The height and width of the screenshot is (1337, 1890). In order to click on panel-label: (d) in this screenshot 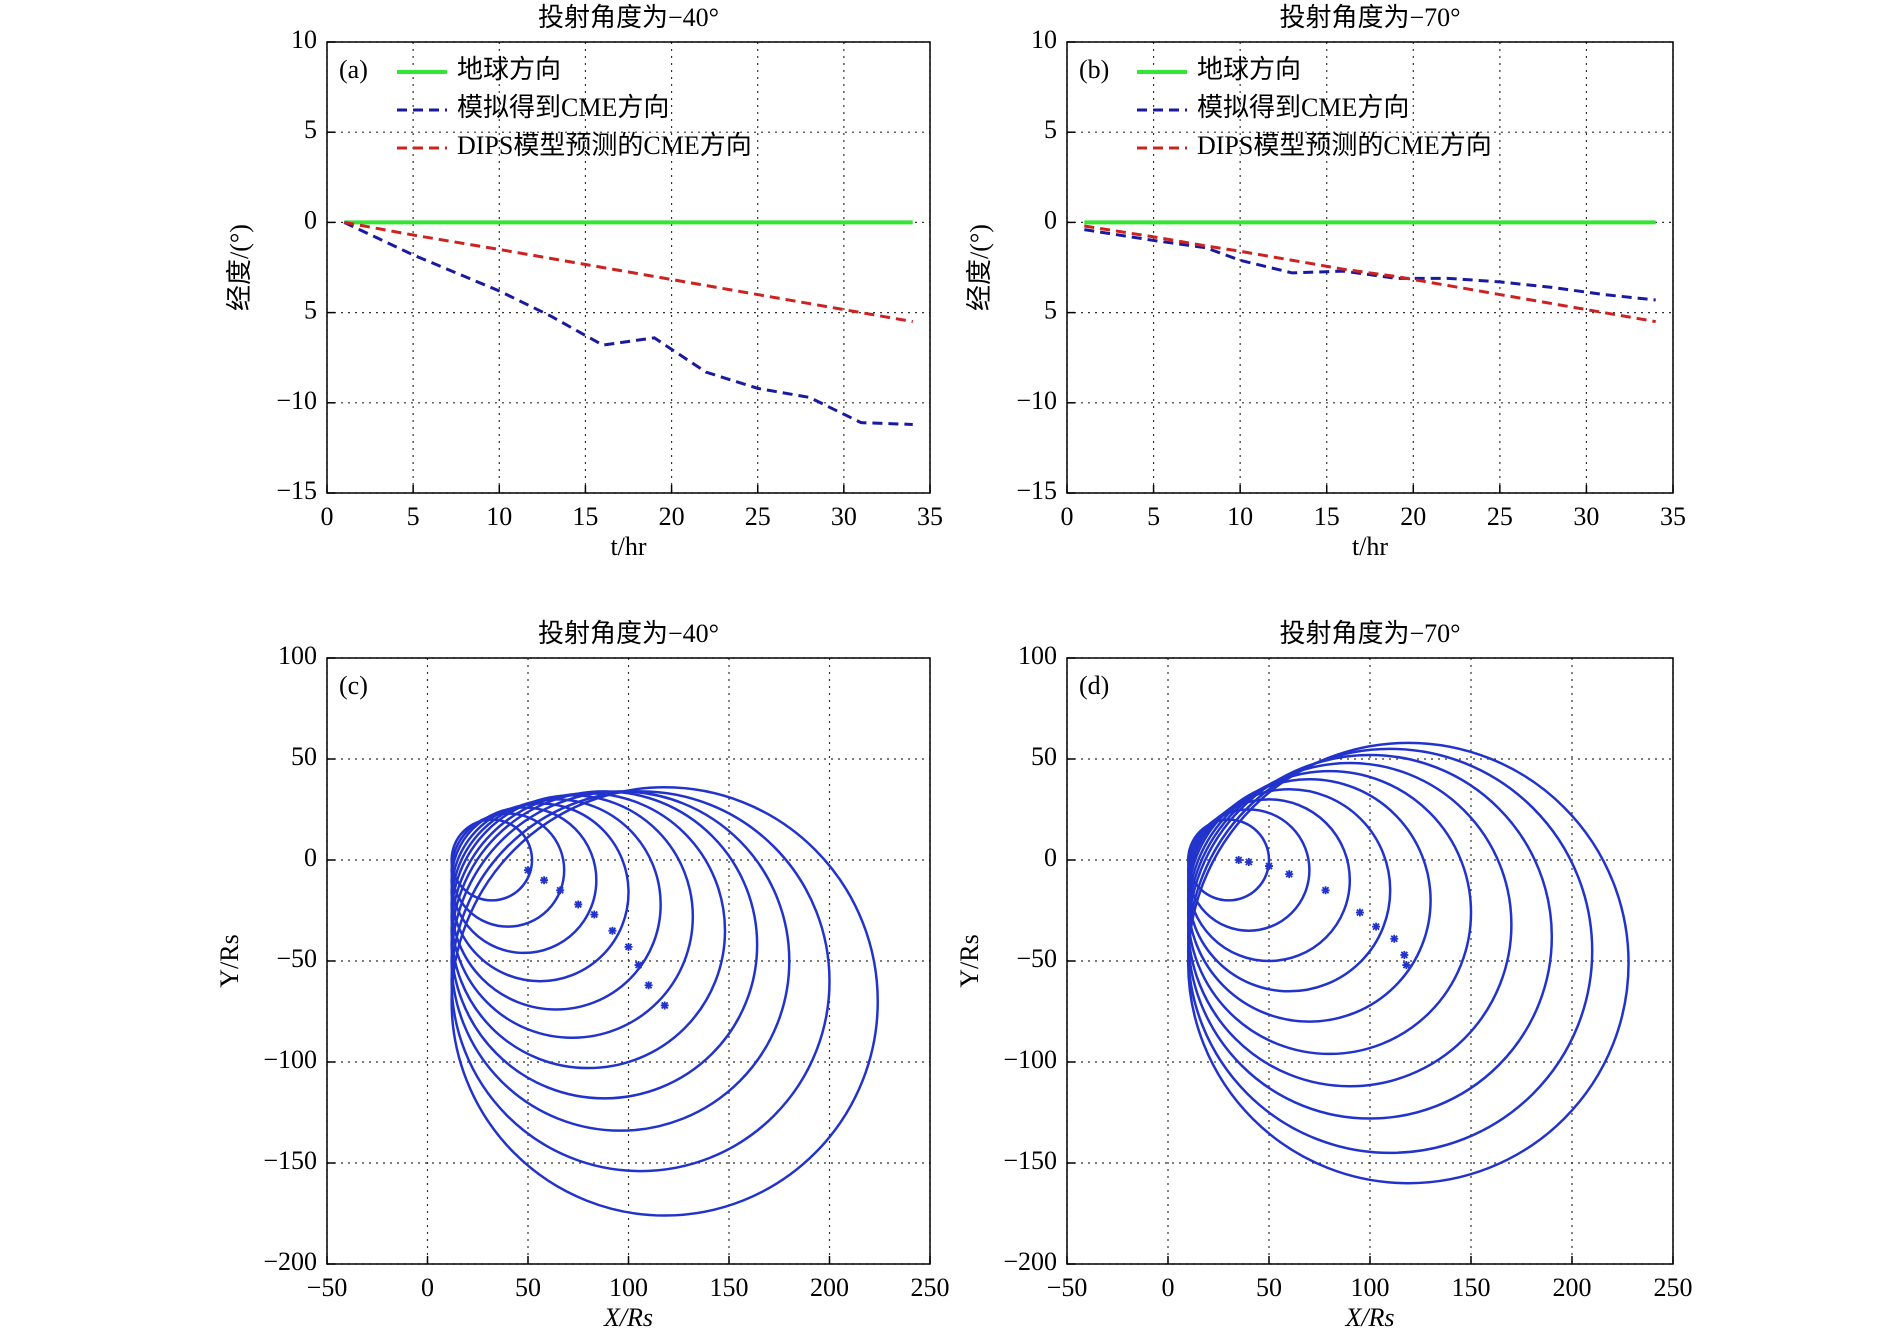, I will do `click(1094, 685)`.